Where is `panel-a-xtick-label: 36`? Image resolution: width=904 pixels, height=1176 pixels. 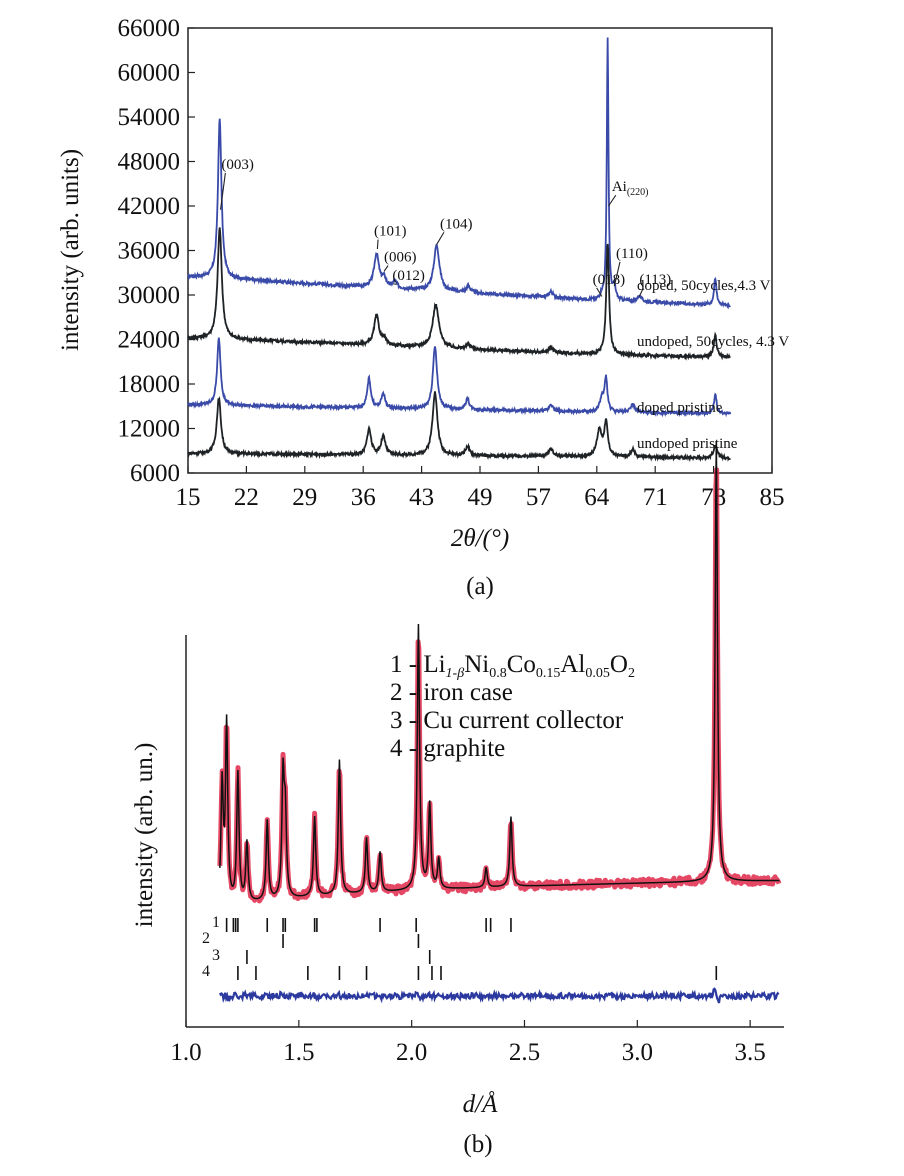
panel-a-xtick-label: 36 is located at coordinates (363, 497).